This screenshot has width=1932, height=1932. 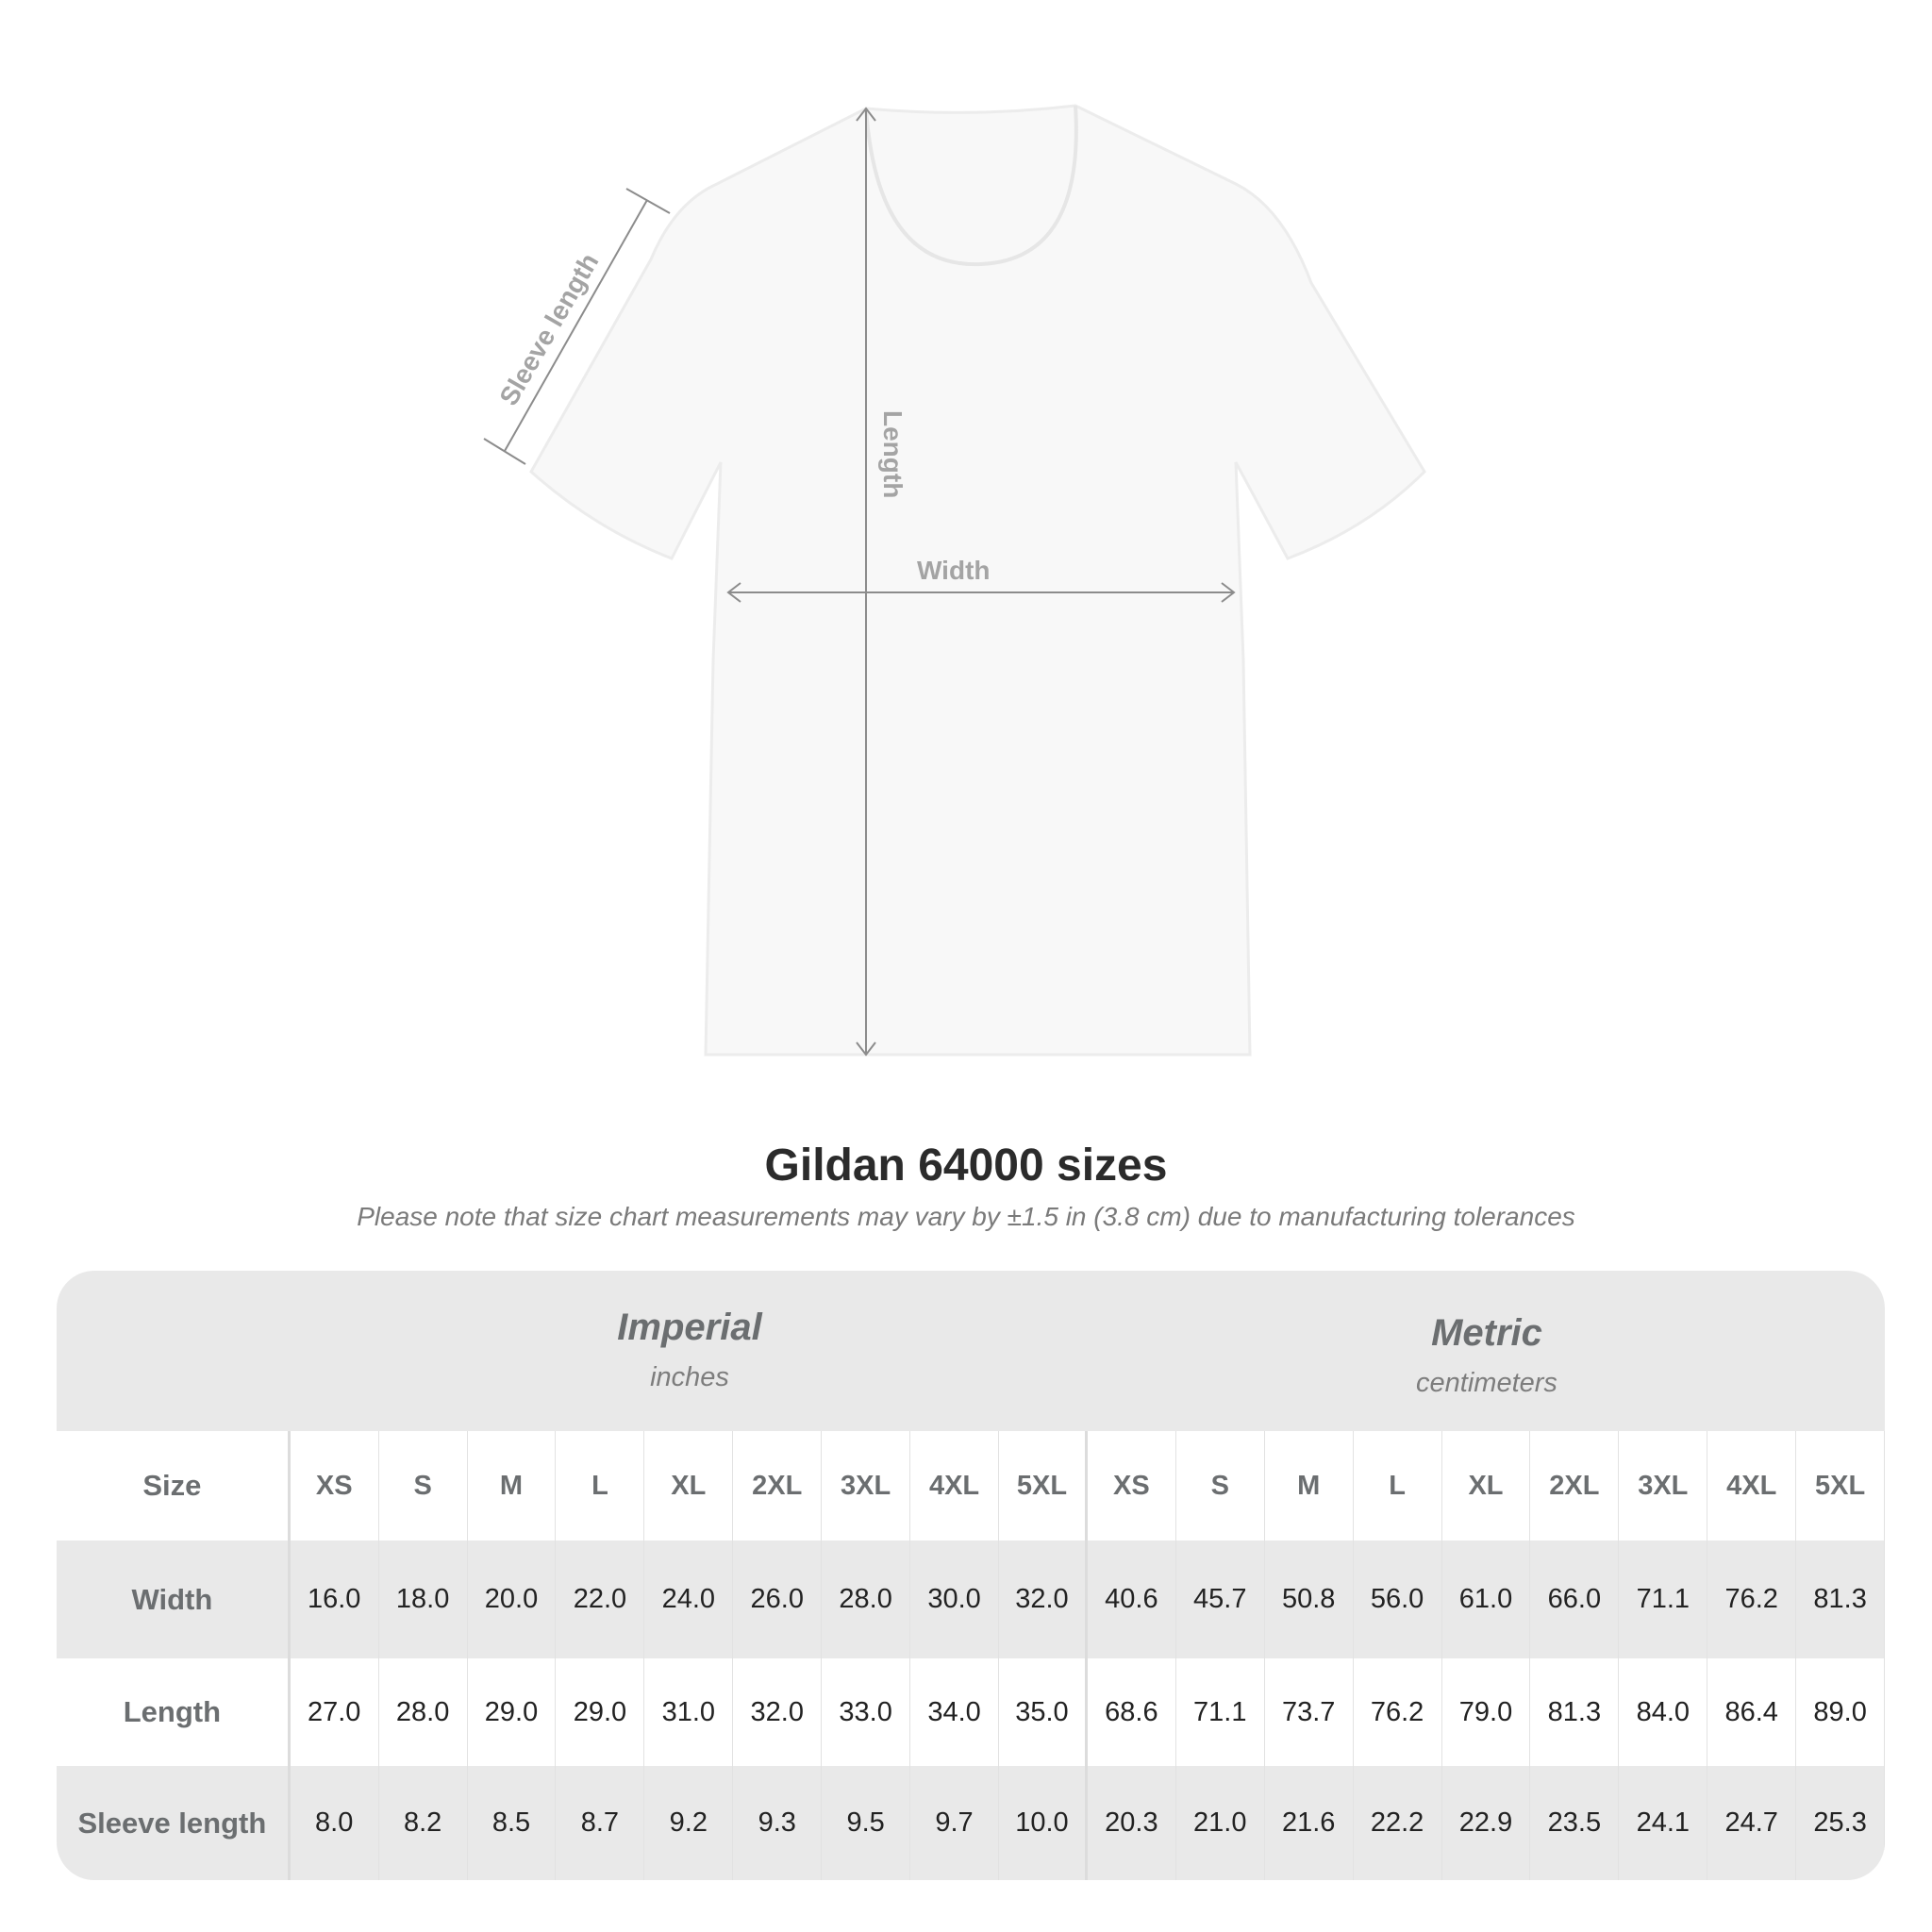 What do you see at coordinates (1043, 1823) in the screenshot?
I see `imperial-value-cell: 10.0` at bounding box center [1043, 1823].